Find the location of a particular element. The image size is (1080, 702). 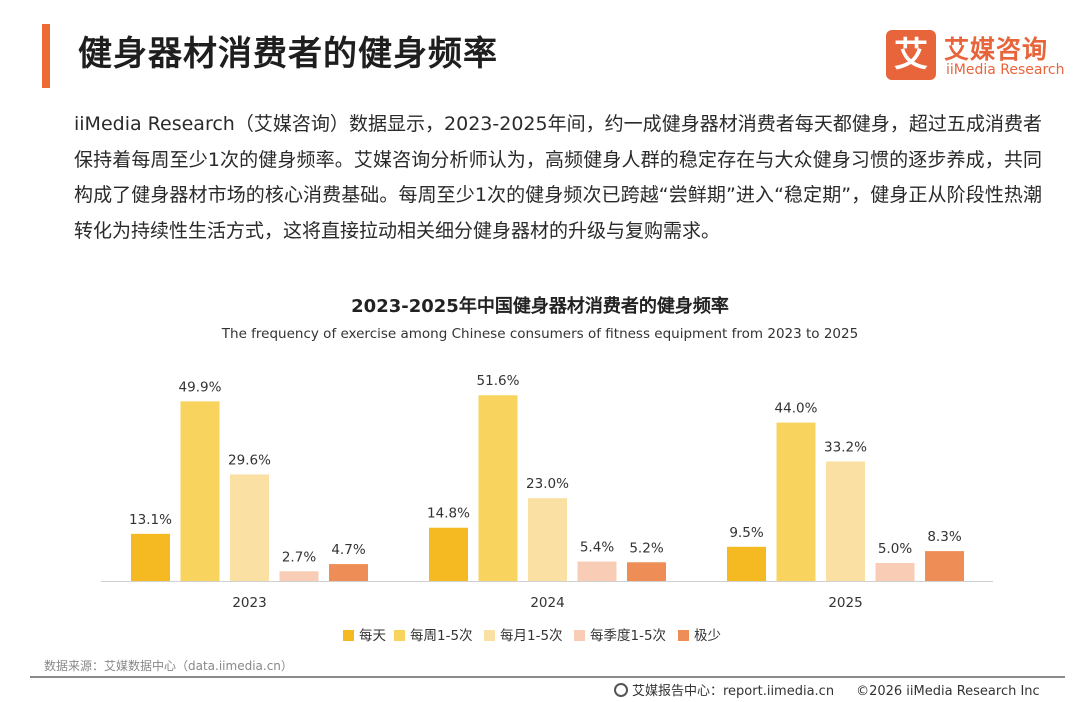

data-label-2024-3: 5.4% is located at coordinates (597, 548).